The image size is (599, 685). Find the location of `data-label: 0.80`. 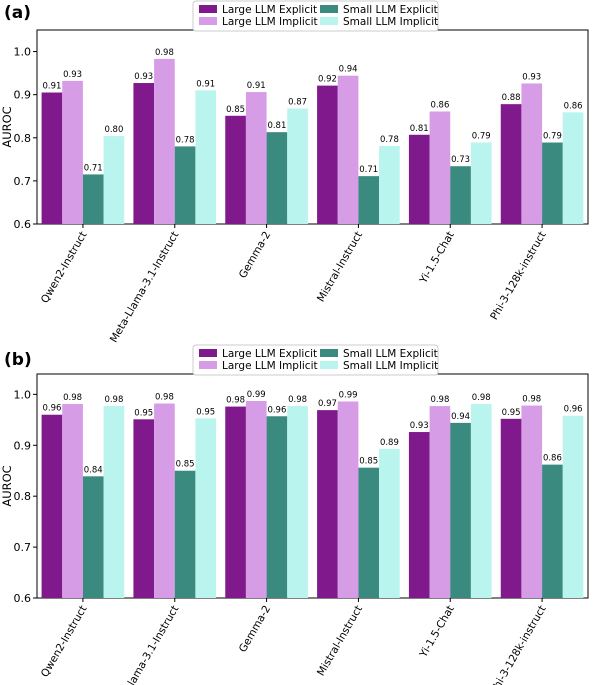

data-label: 0.80 is located at coordinates (113, 130).